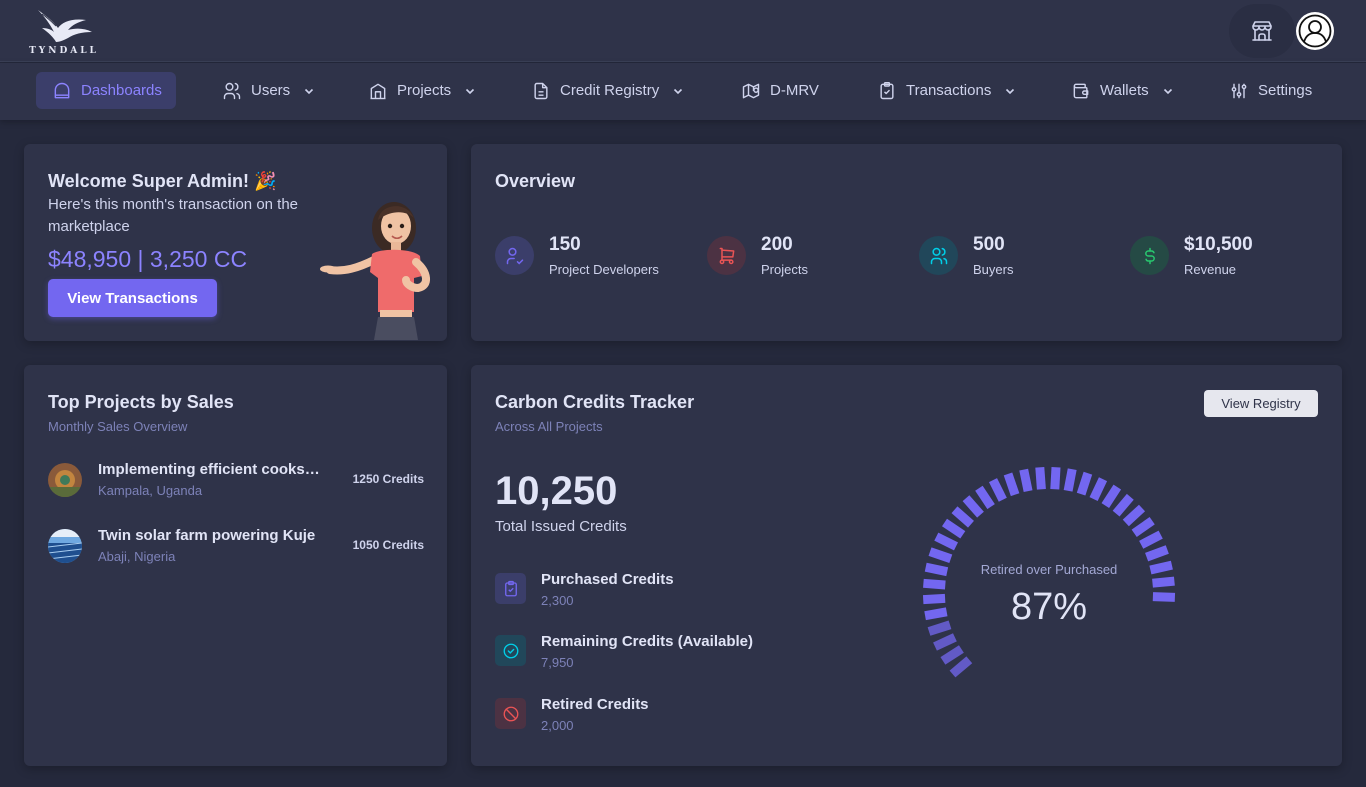 Image resolution: width=1366 pixels, height=787 pixels. Describe the element at coordinates (751, 90) in the screenshot. I see `map-pin-icon` at that location.